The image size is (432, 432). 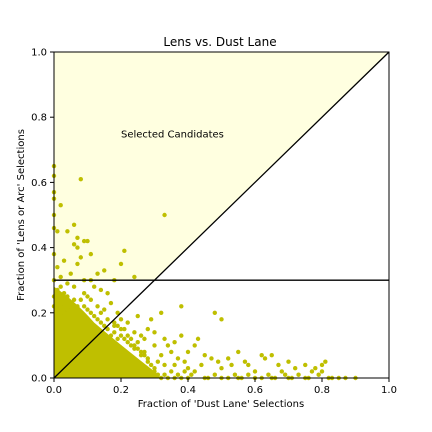 I want to click on y-tick-label: 0.0, so click(x=39, y=379).